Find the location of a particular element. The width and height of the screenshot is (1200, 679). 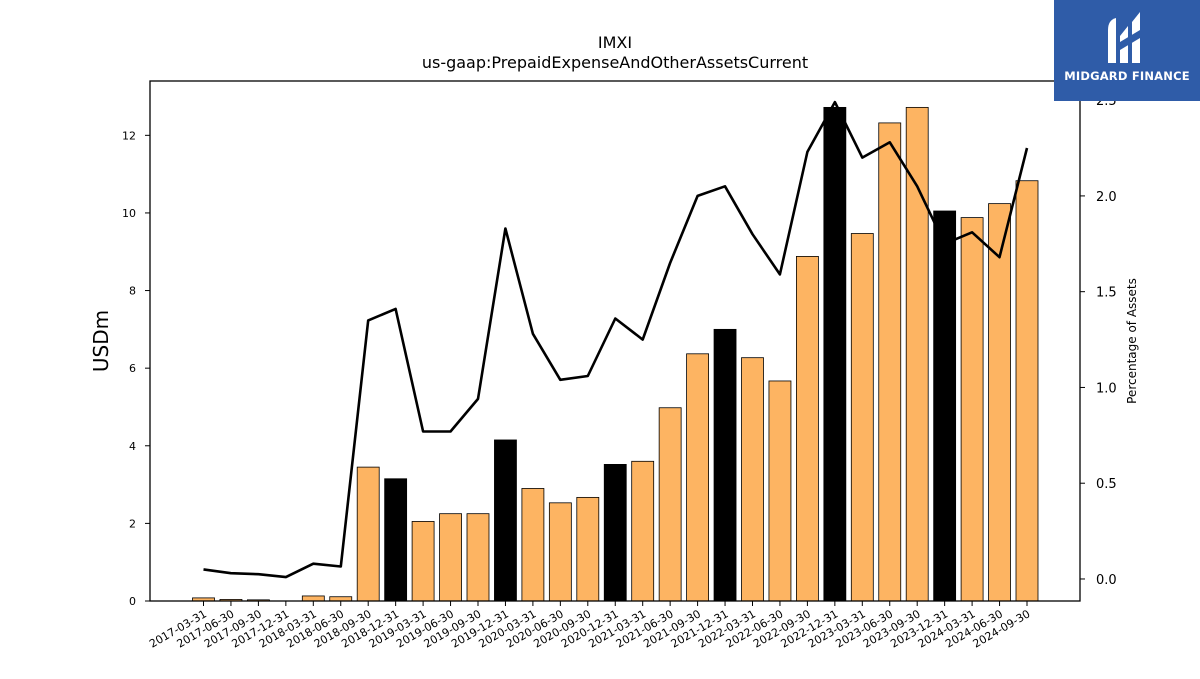

y-axis: 0 2 4 6 8 10 12 is located at coordinates (136, 368).